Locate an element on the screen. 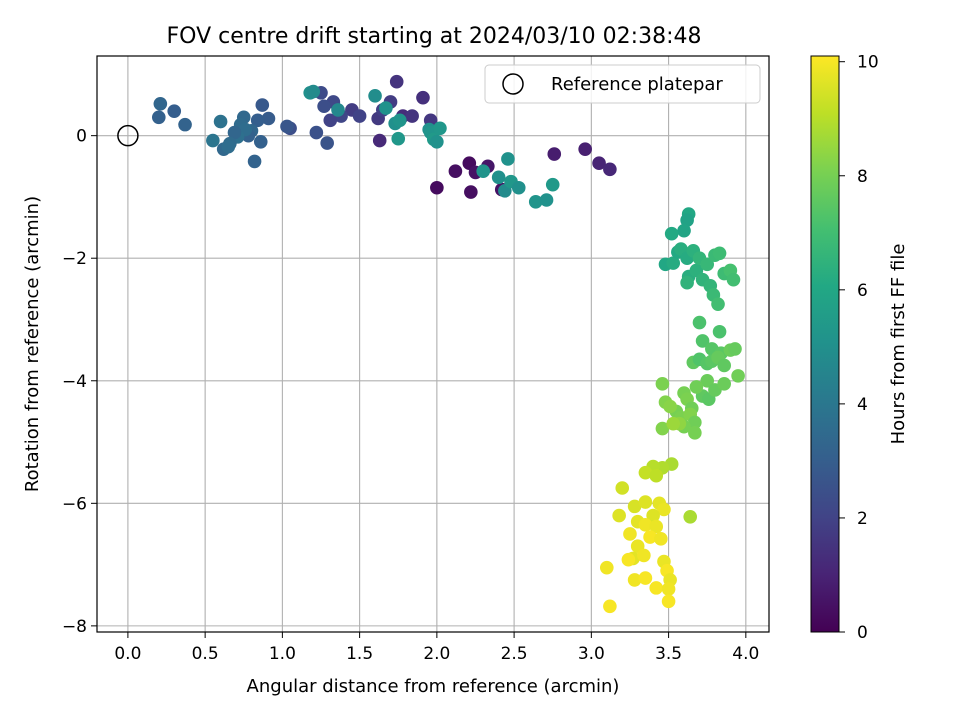  legend: Reference platepar is located at coordinates (622, 84).